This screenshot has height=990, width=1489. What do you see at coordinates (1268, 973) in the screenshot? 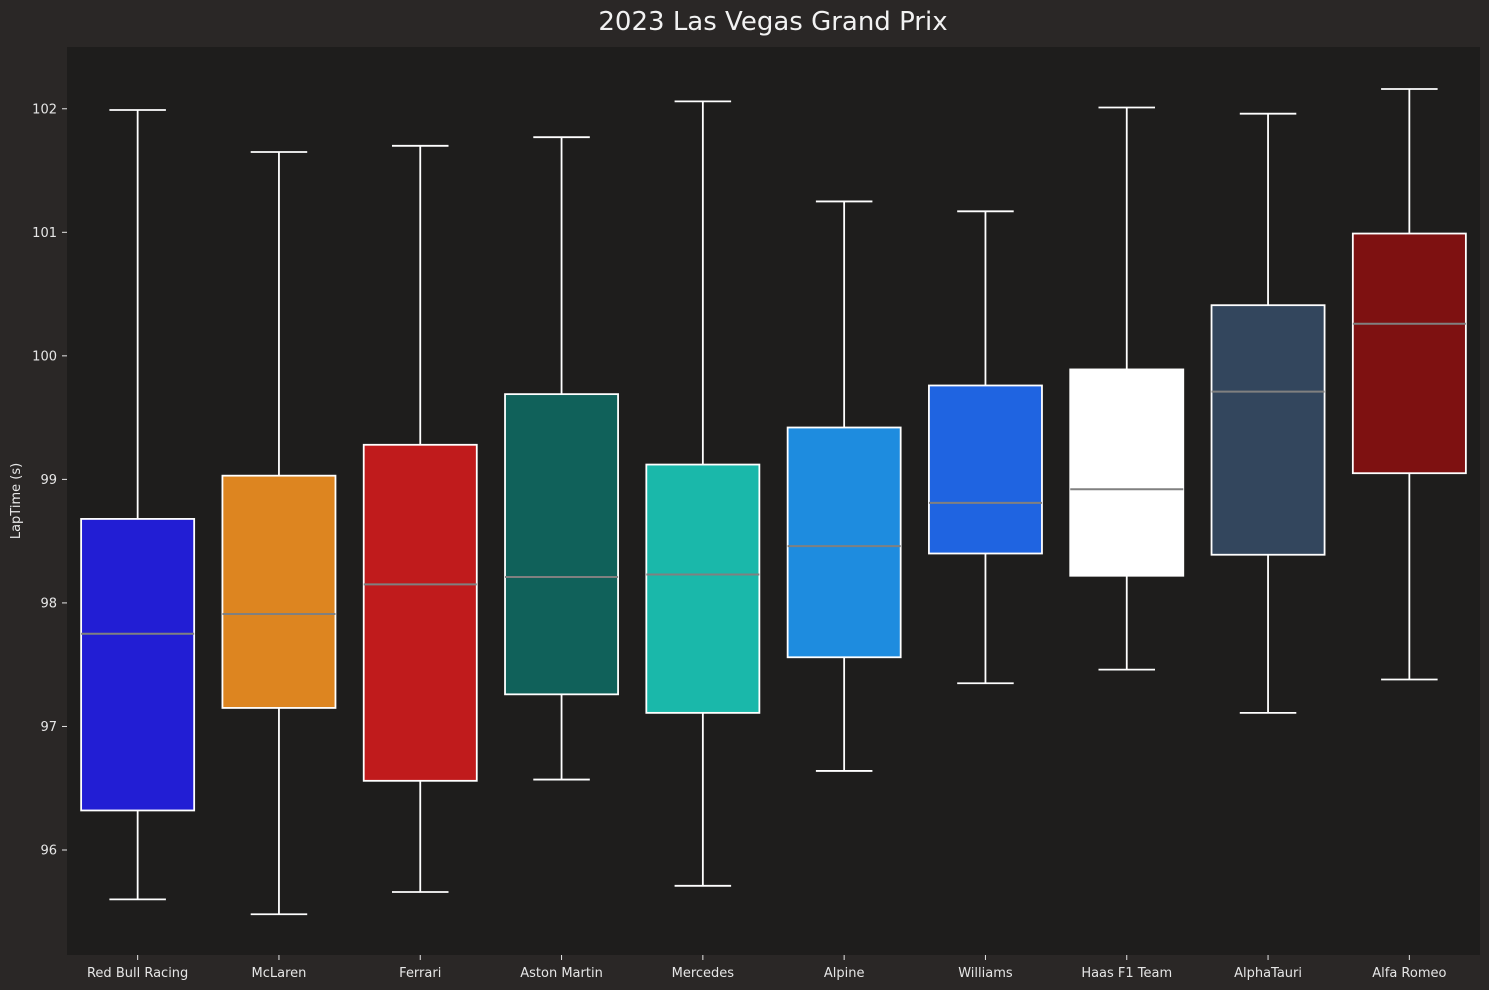
I see `x-tick-label: AlphaTauri` at bounding box center [1268, 973].